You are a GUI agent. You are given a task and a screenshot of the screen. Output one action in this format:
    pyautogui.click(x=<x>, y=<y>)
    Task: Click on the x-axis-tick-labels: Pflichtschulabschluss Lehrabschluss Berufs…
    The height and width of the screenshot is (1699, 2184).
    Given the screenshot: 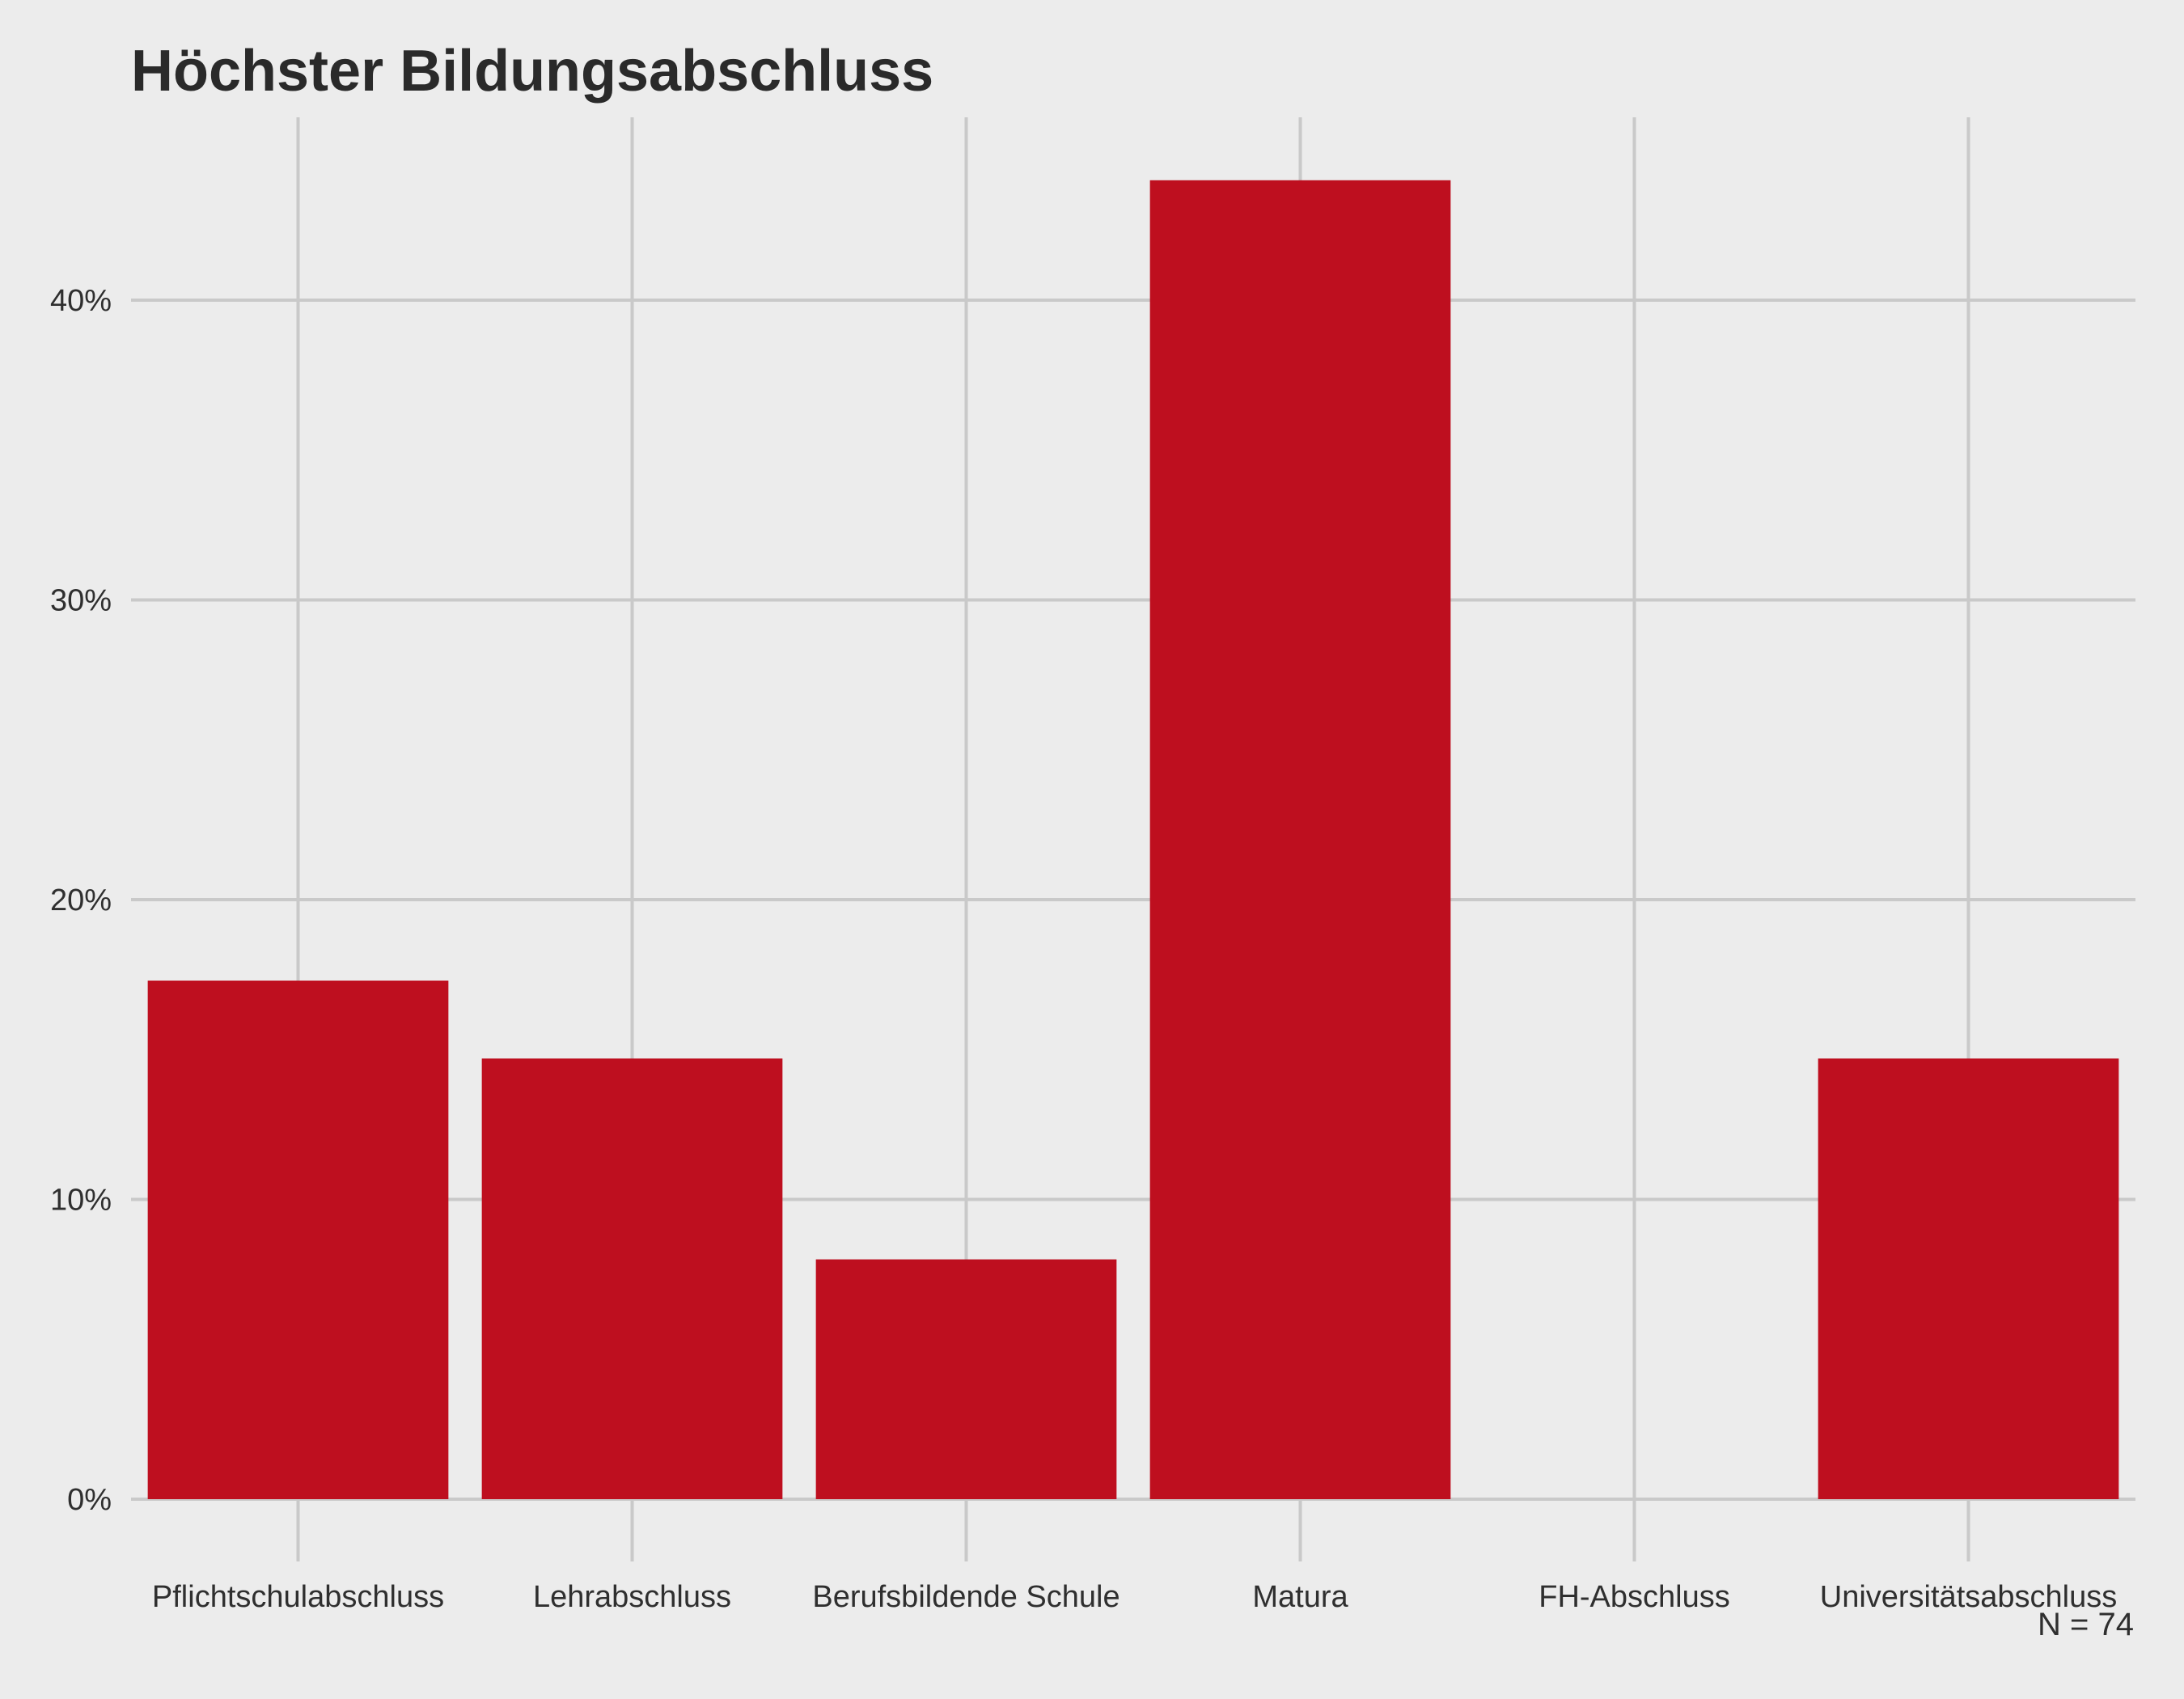 What is the action you would take?
    pyautogui.click(x=1134, y=1597)
    